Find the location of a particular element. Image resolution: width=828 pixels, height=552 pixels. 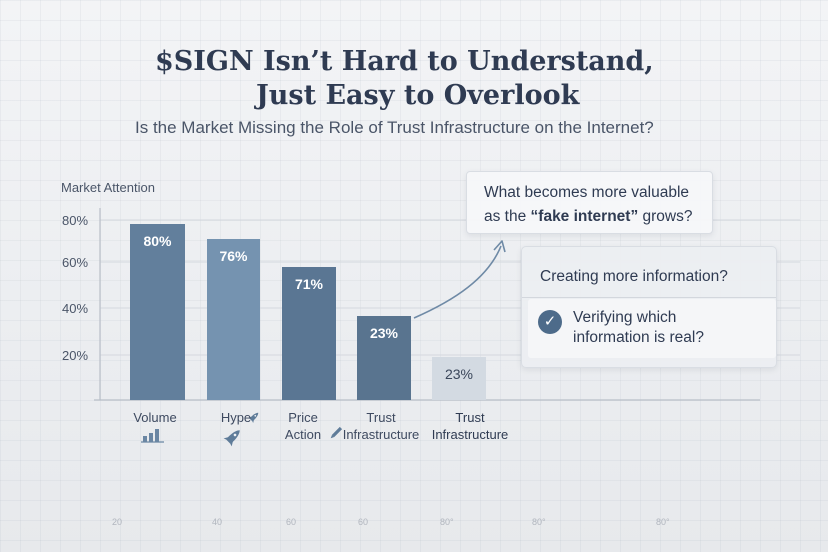

answer-option-verifying-text: Verifying which information is real? is located at coordinates (638, 328).